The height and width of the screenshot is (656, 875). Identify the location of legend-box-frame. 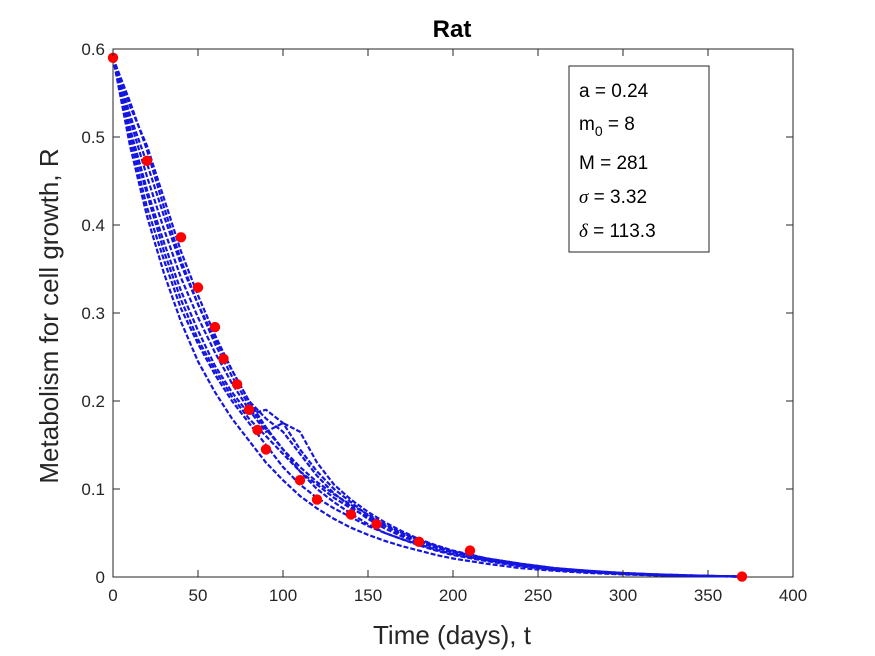
(639, 159).